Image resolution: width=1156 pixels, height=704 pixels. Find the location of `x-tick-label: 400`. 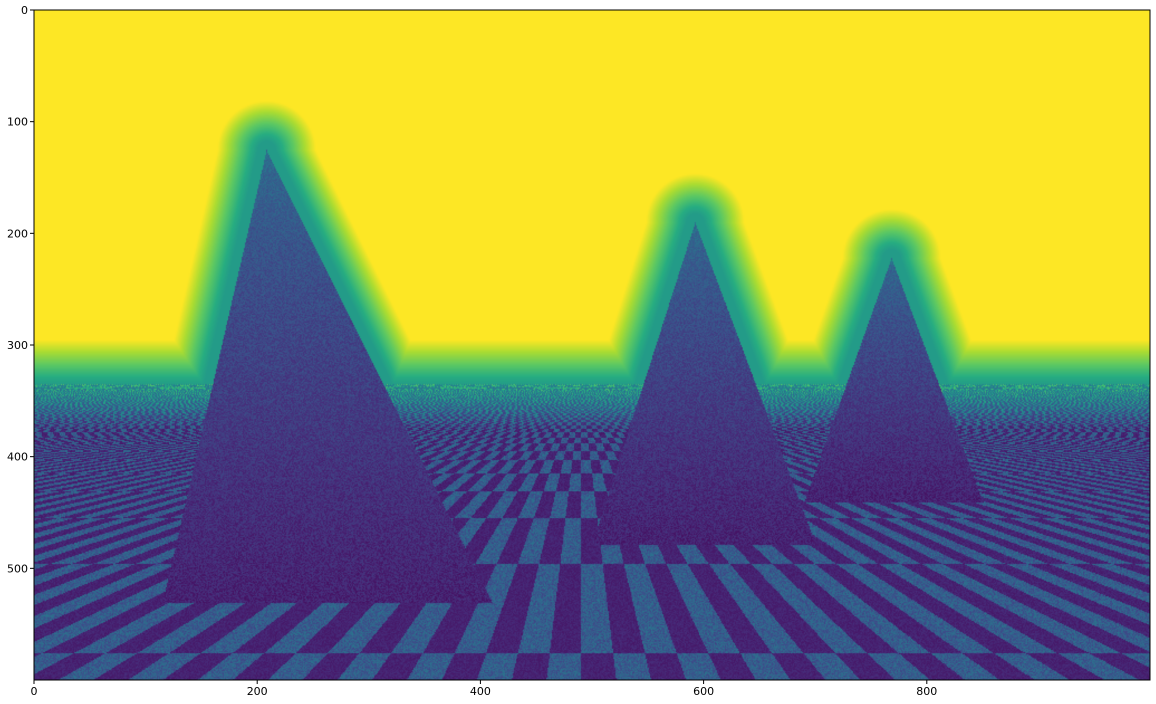

x-tick-label: 400 is located at coordinates (480, 691).